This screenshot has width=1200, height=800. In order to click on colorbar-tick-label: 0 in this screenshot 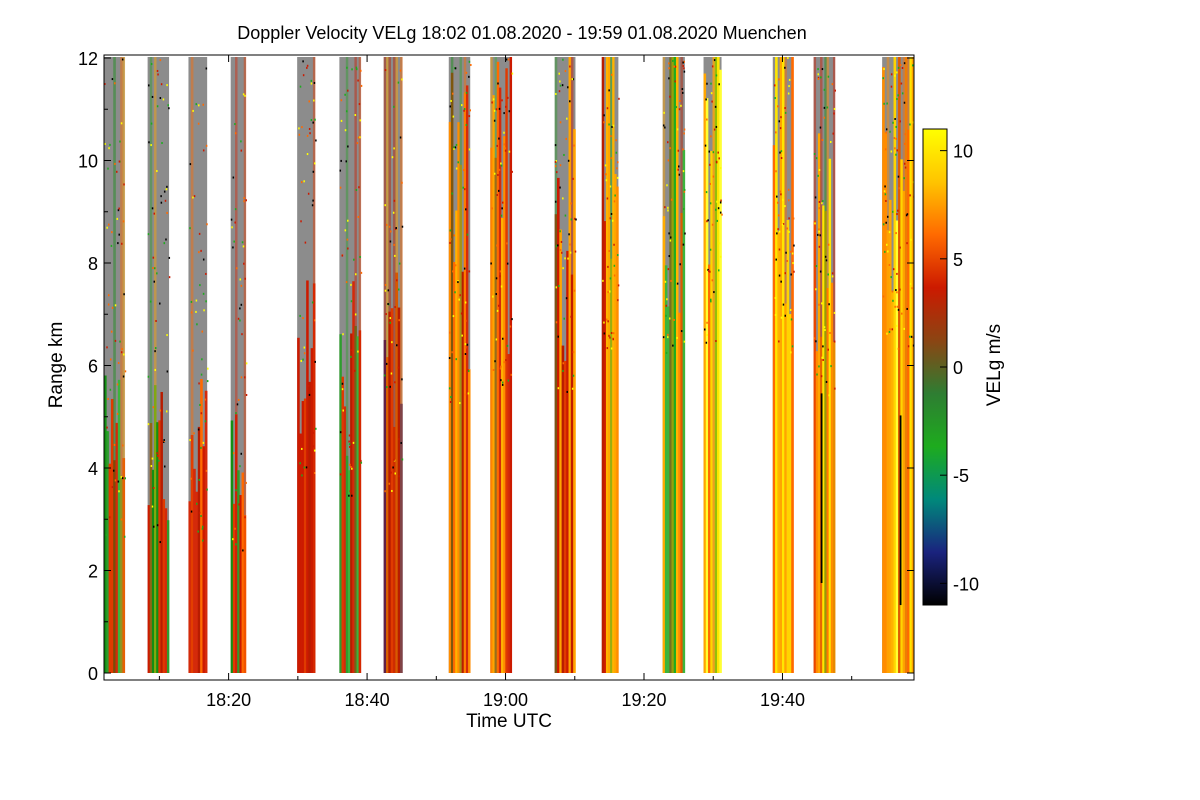, I will do `click(958, 368)`.